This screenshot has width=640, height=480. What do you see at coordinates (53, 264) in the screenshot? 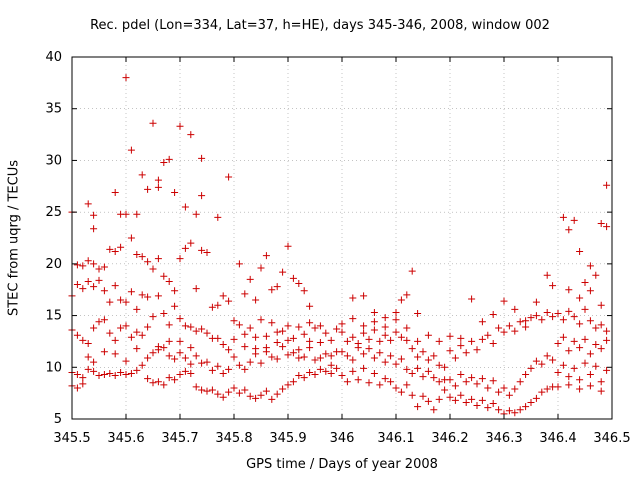
I see `y-tick-label: 20` at bounding box center [53, 264].